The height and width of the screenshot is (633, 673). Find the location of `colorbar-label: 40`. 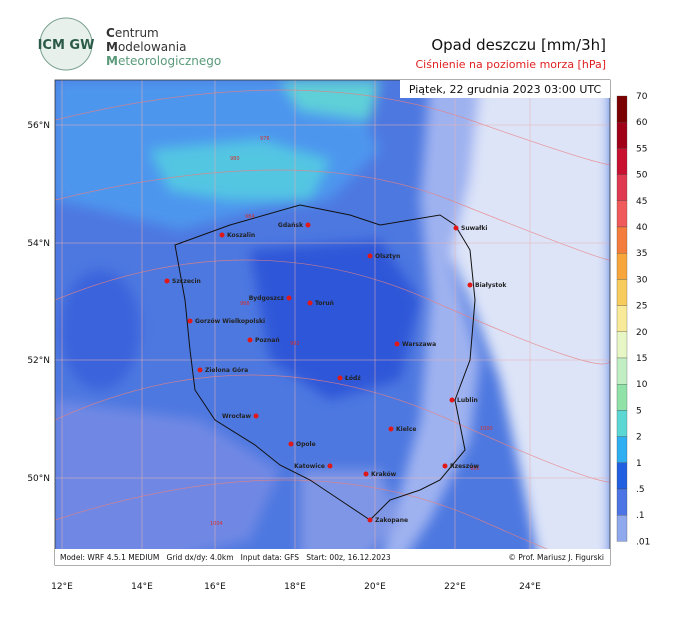

colorbar-label: 40 is located at coordinates (642, 228).